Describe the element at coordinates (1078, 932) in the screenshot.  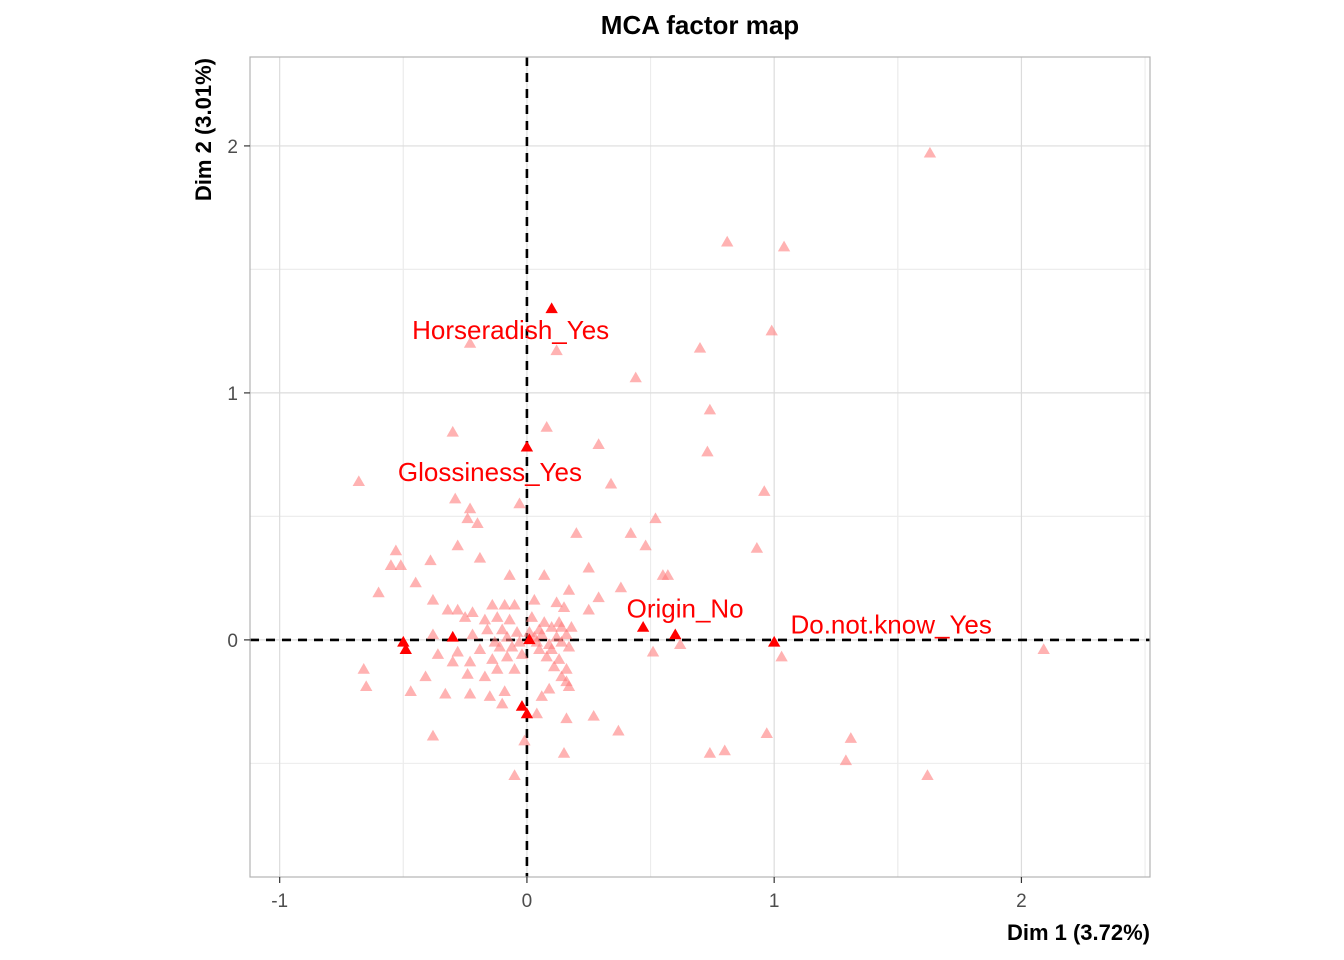
I see `x-axis-title: Dim 1 (3.72%)` at that location.